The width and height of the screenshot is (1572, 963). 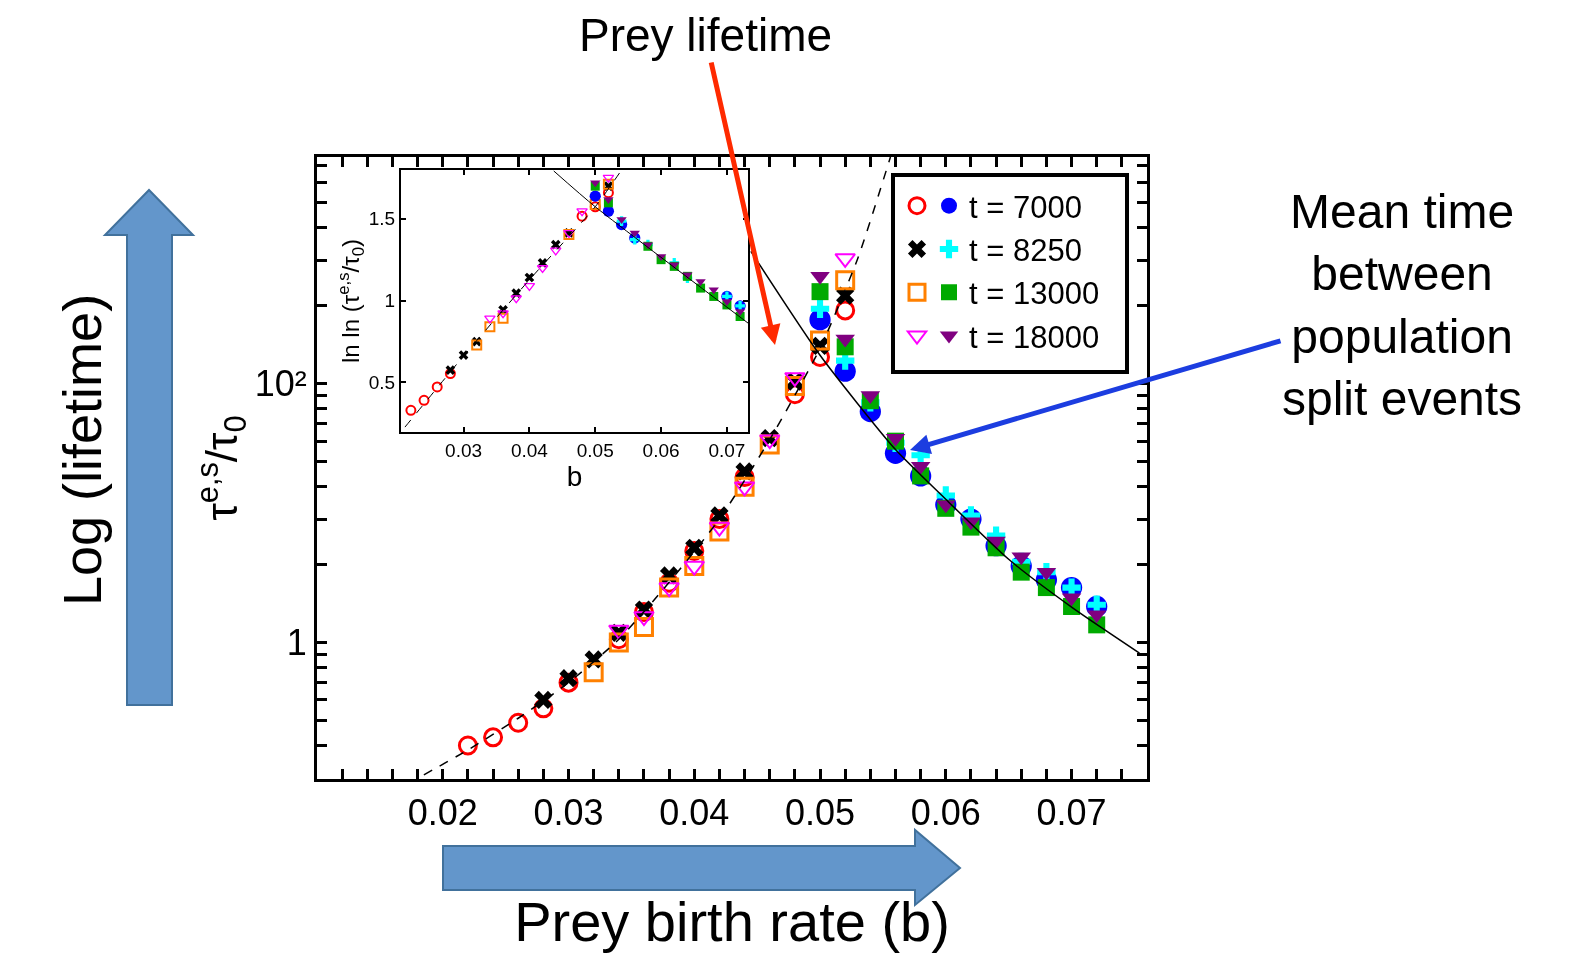 What do you see at coordinates (280, 384) in the screenshot?
I see `y-tick-label: 10²` at bounding box center [280, 384].